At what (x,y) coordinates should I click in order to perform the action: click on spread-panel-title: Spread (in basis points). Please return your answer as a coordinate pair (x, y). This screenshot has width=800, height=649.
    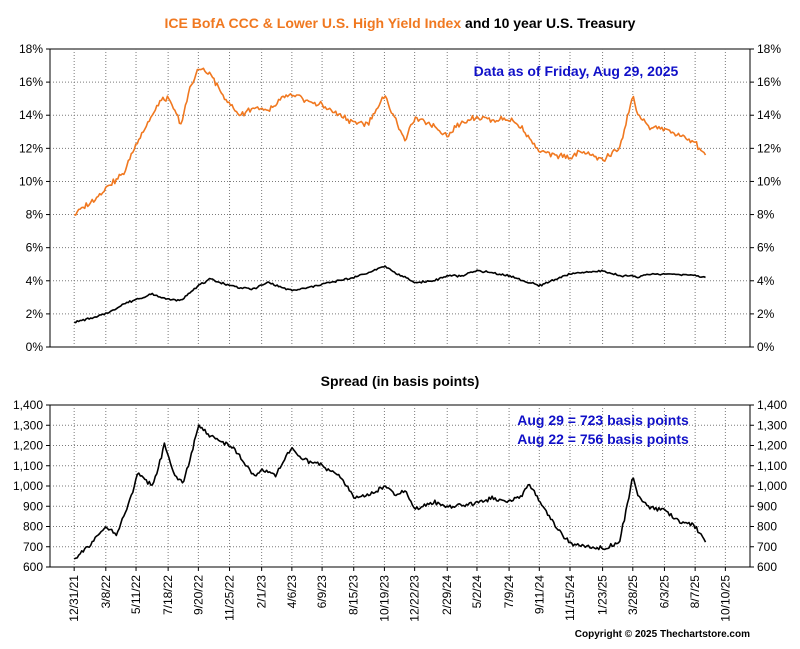
    Looking at the image, I should click on (400, 381).